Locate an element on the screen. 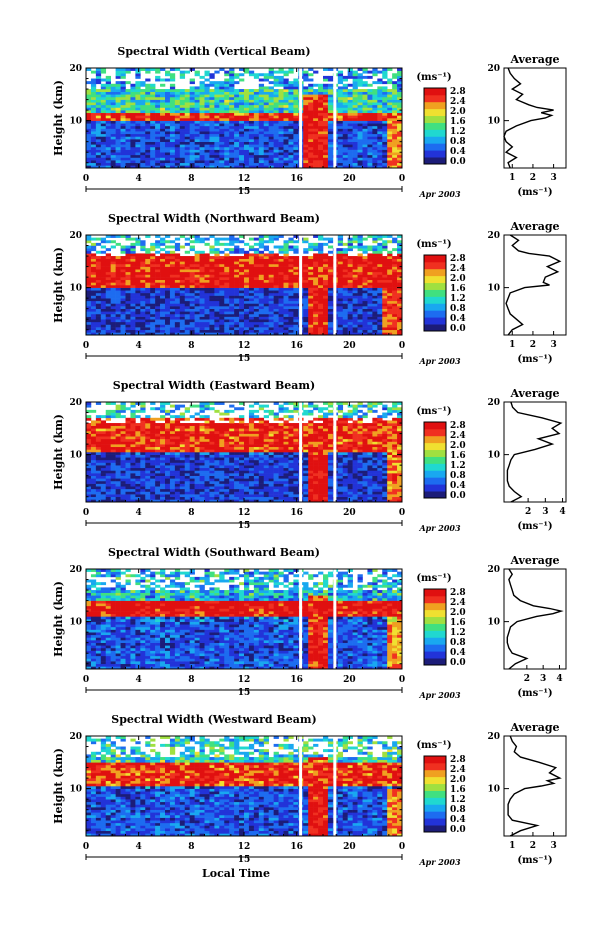 This screenshot has width=616, height=929. colorbar is located at coordinates (435, 126).